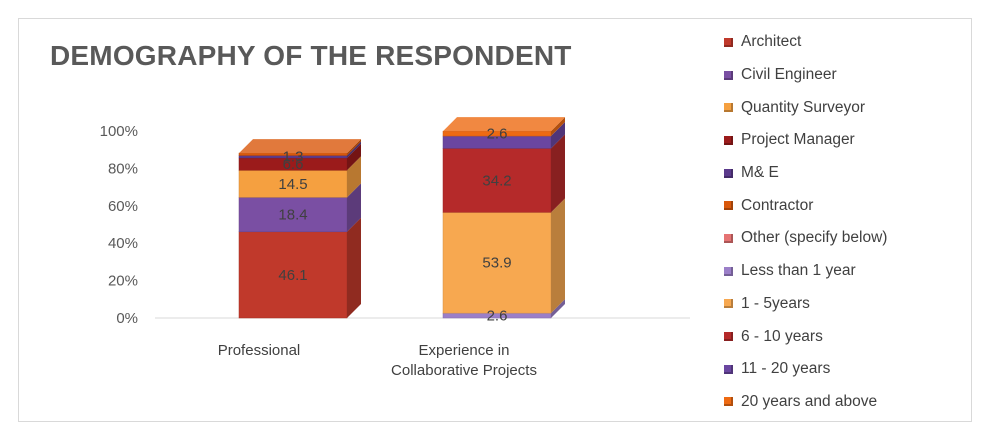 Image resolution: width=998 pixels, height=436 pixels. What do you see at coordinates (311, 55) in the screenshot?
I see `chart-title: DEMOGRAPHY OF THE RESPONDENT` at bounding box center [311, 55].